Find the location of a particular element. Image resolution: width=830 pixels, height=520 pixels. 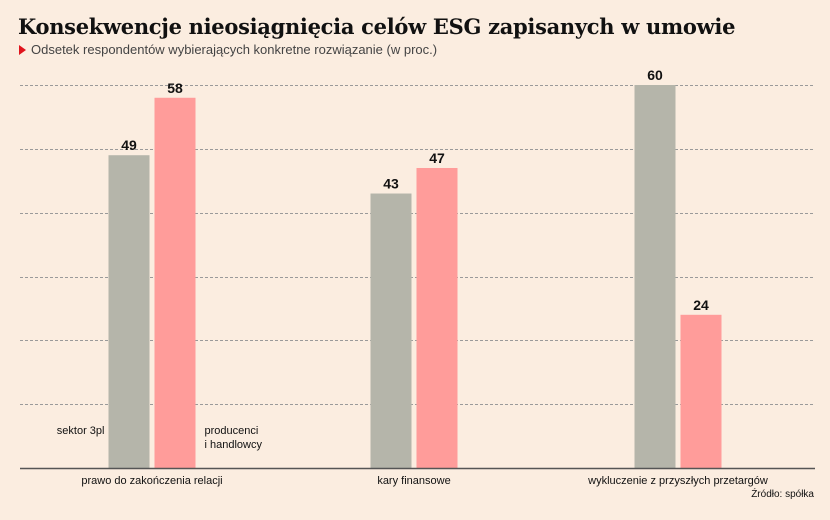

triangle-marker-icon is located at coordinates (22, 50).